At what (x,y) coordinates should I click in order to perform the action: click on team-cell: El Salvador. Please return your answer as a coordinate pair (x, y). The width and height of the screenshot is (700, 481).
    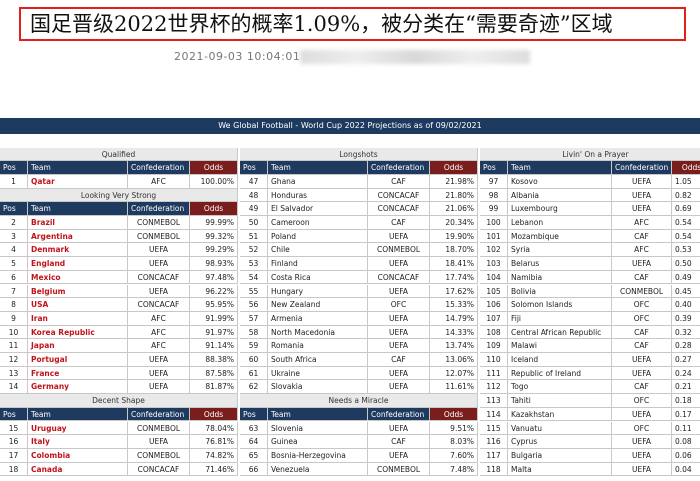
    Looking at the image, I should click on (318, 209).